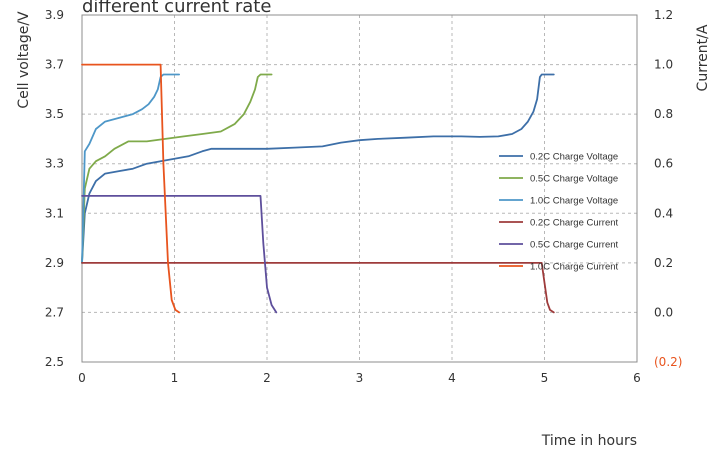 This screenshot has height=451, width=724. I want to click on y2-tick-label: 0.8, so click(663, 114).